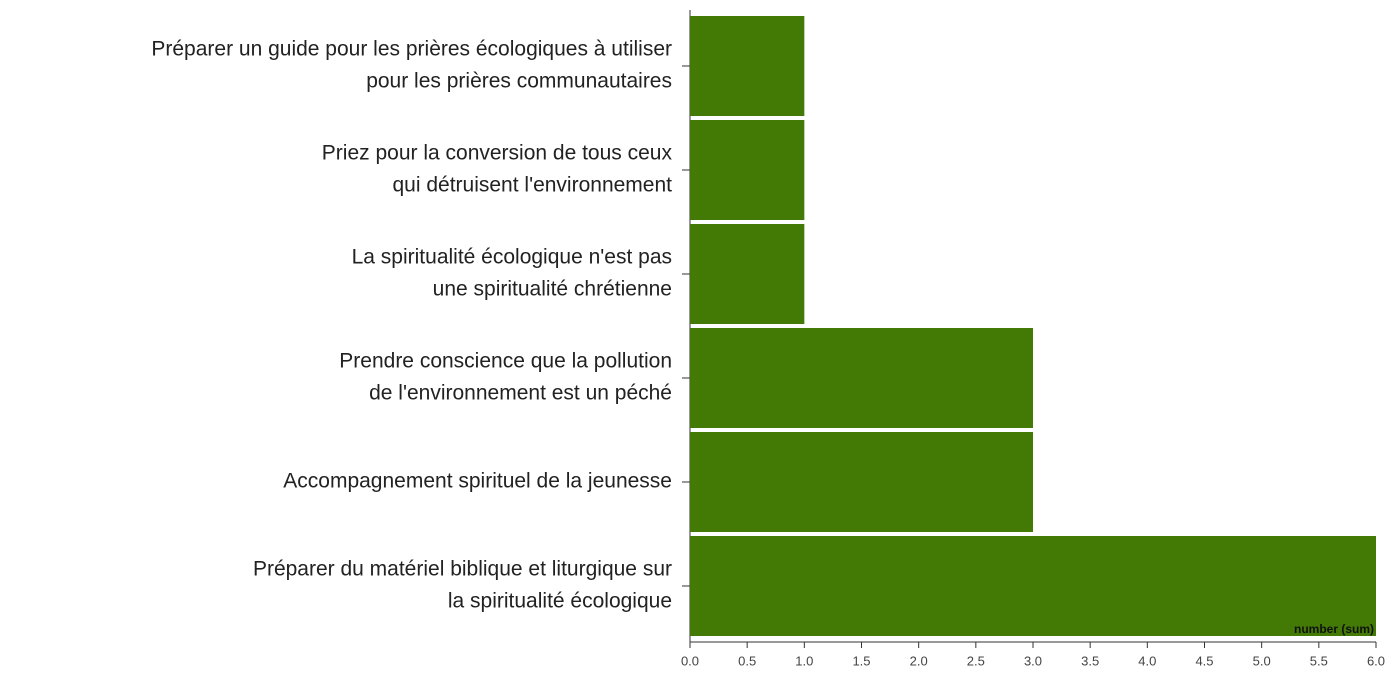 Image resolution: width=1393 pixels, height=675 pixels. I want to click on y-tick-label: Priez pour la conversion de tous ceux, so click(497, 153).